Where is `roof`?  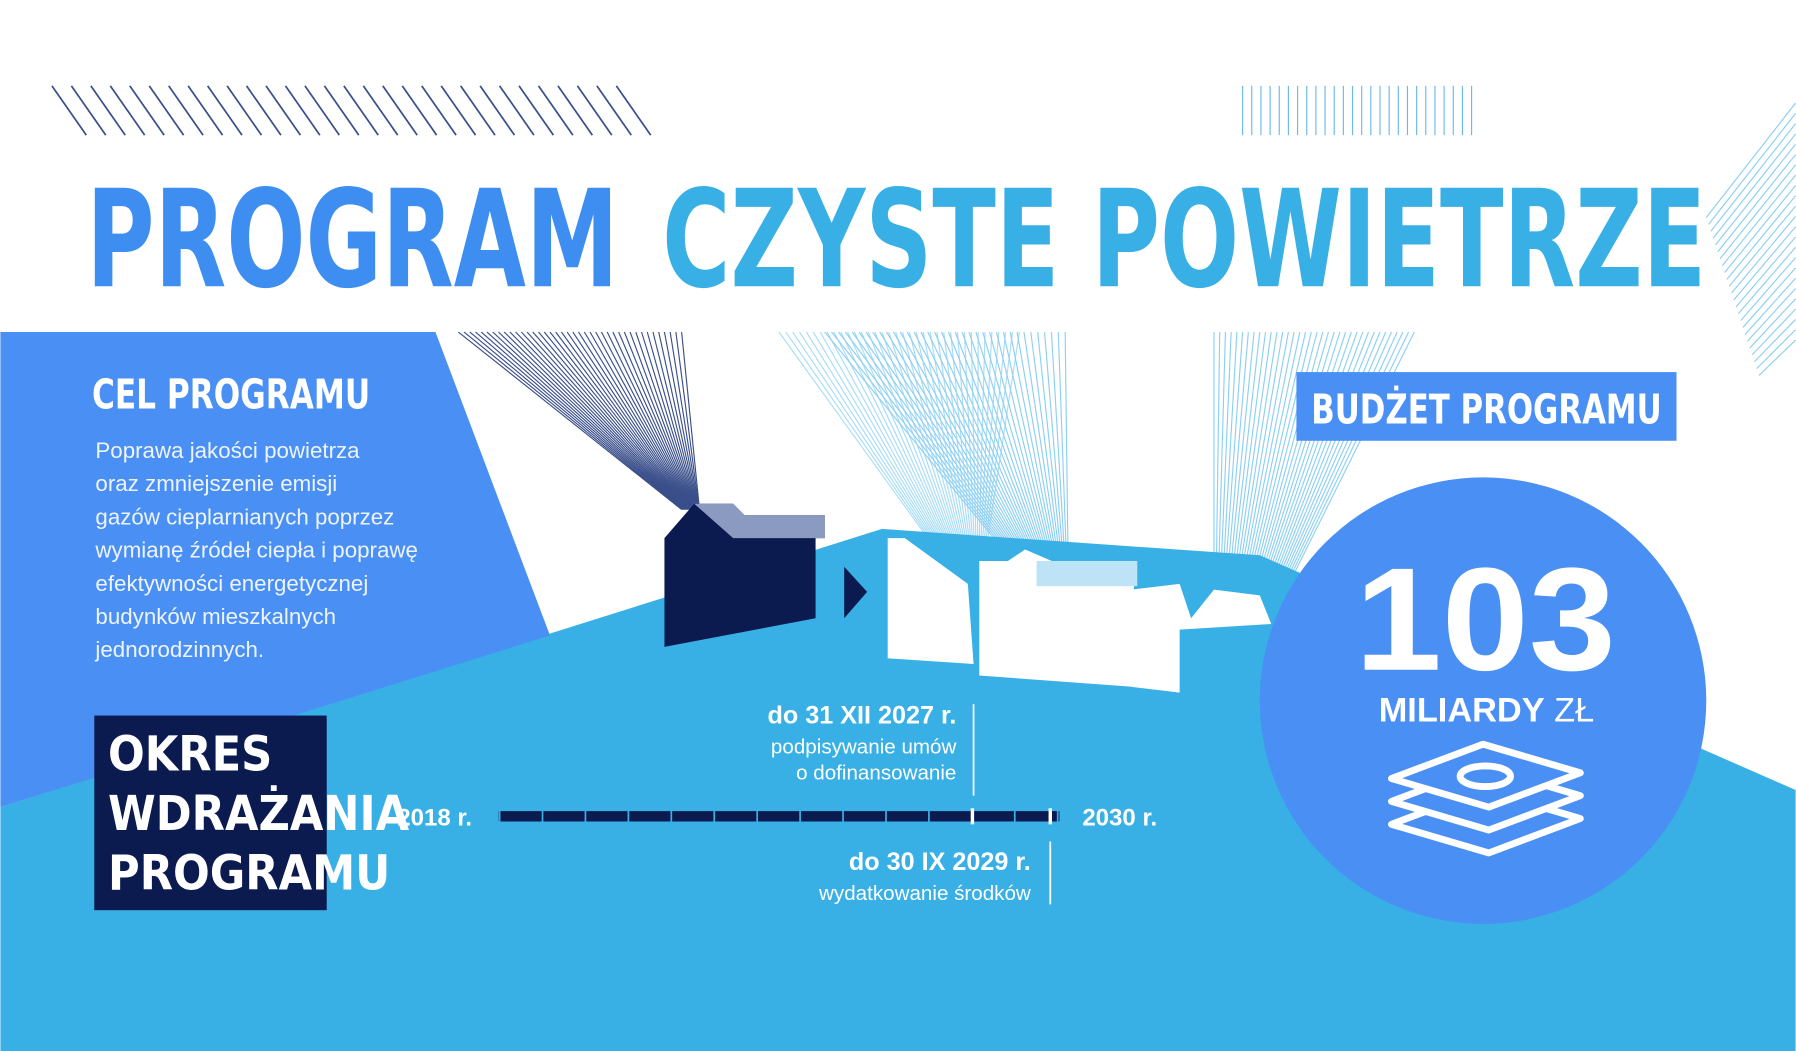 roof is located at coordinates (1087, 573).